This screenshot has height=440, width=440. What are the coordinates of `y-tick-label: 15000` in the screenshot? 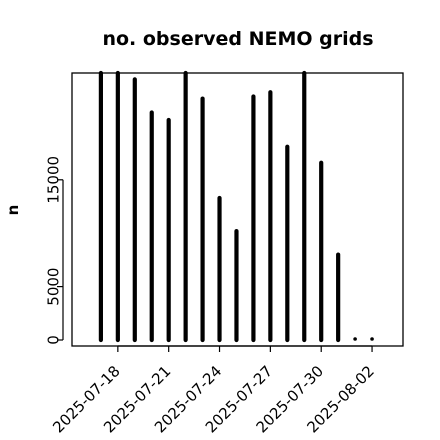 It's located at (54, 180).